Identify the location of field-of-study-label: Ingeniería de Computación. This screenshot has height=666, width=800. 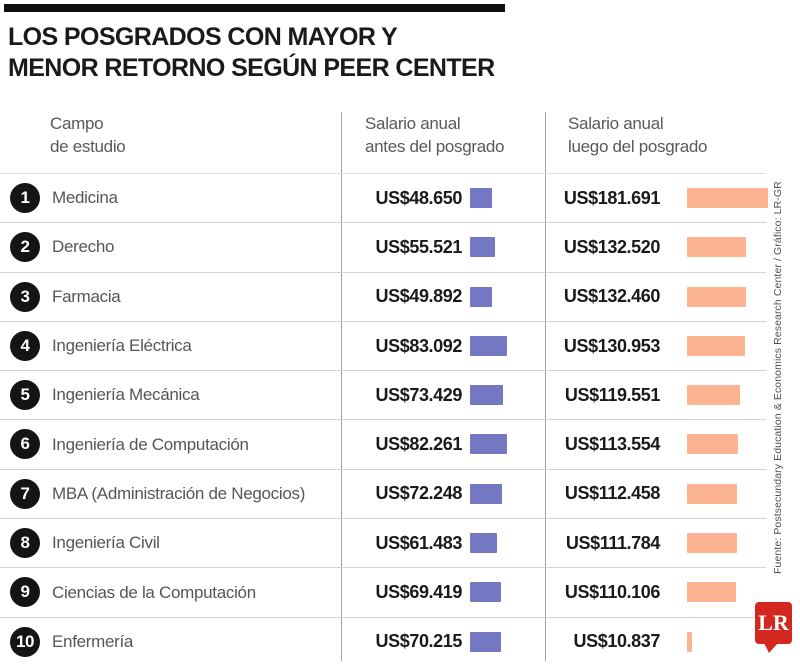
(150, 444).